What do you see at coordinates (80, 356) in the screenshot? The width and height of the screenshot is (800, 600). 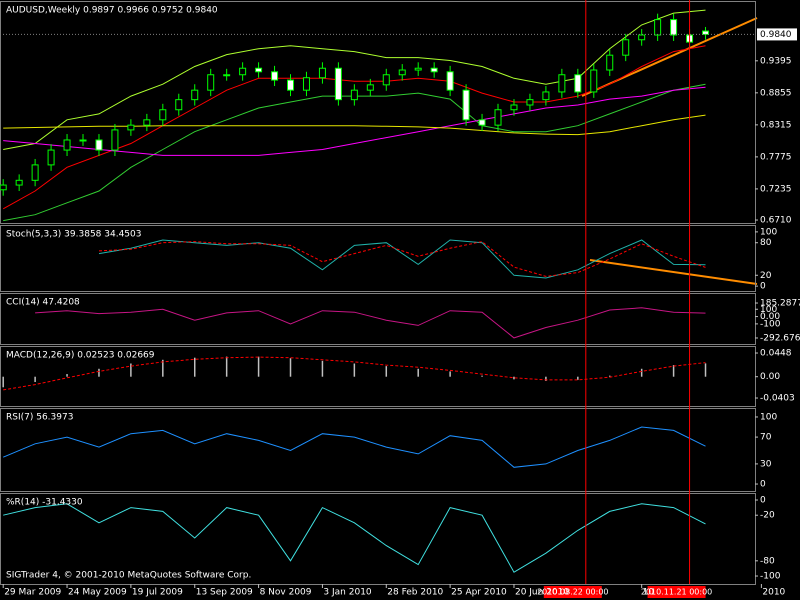 I see `panel-label: MACD(12,26,9) 0.02523 0.02669` at bounding box center [80, 356].